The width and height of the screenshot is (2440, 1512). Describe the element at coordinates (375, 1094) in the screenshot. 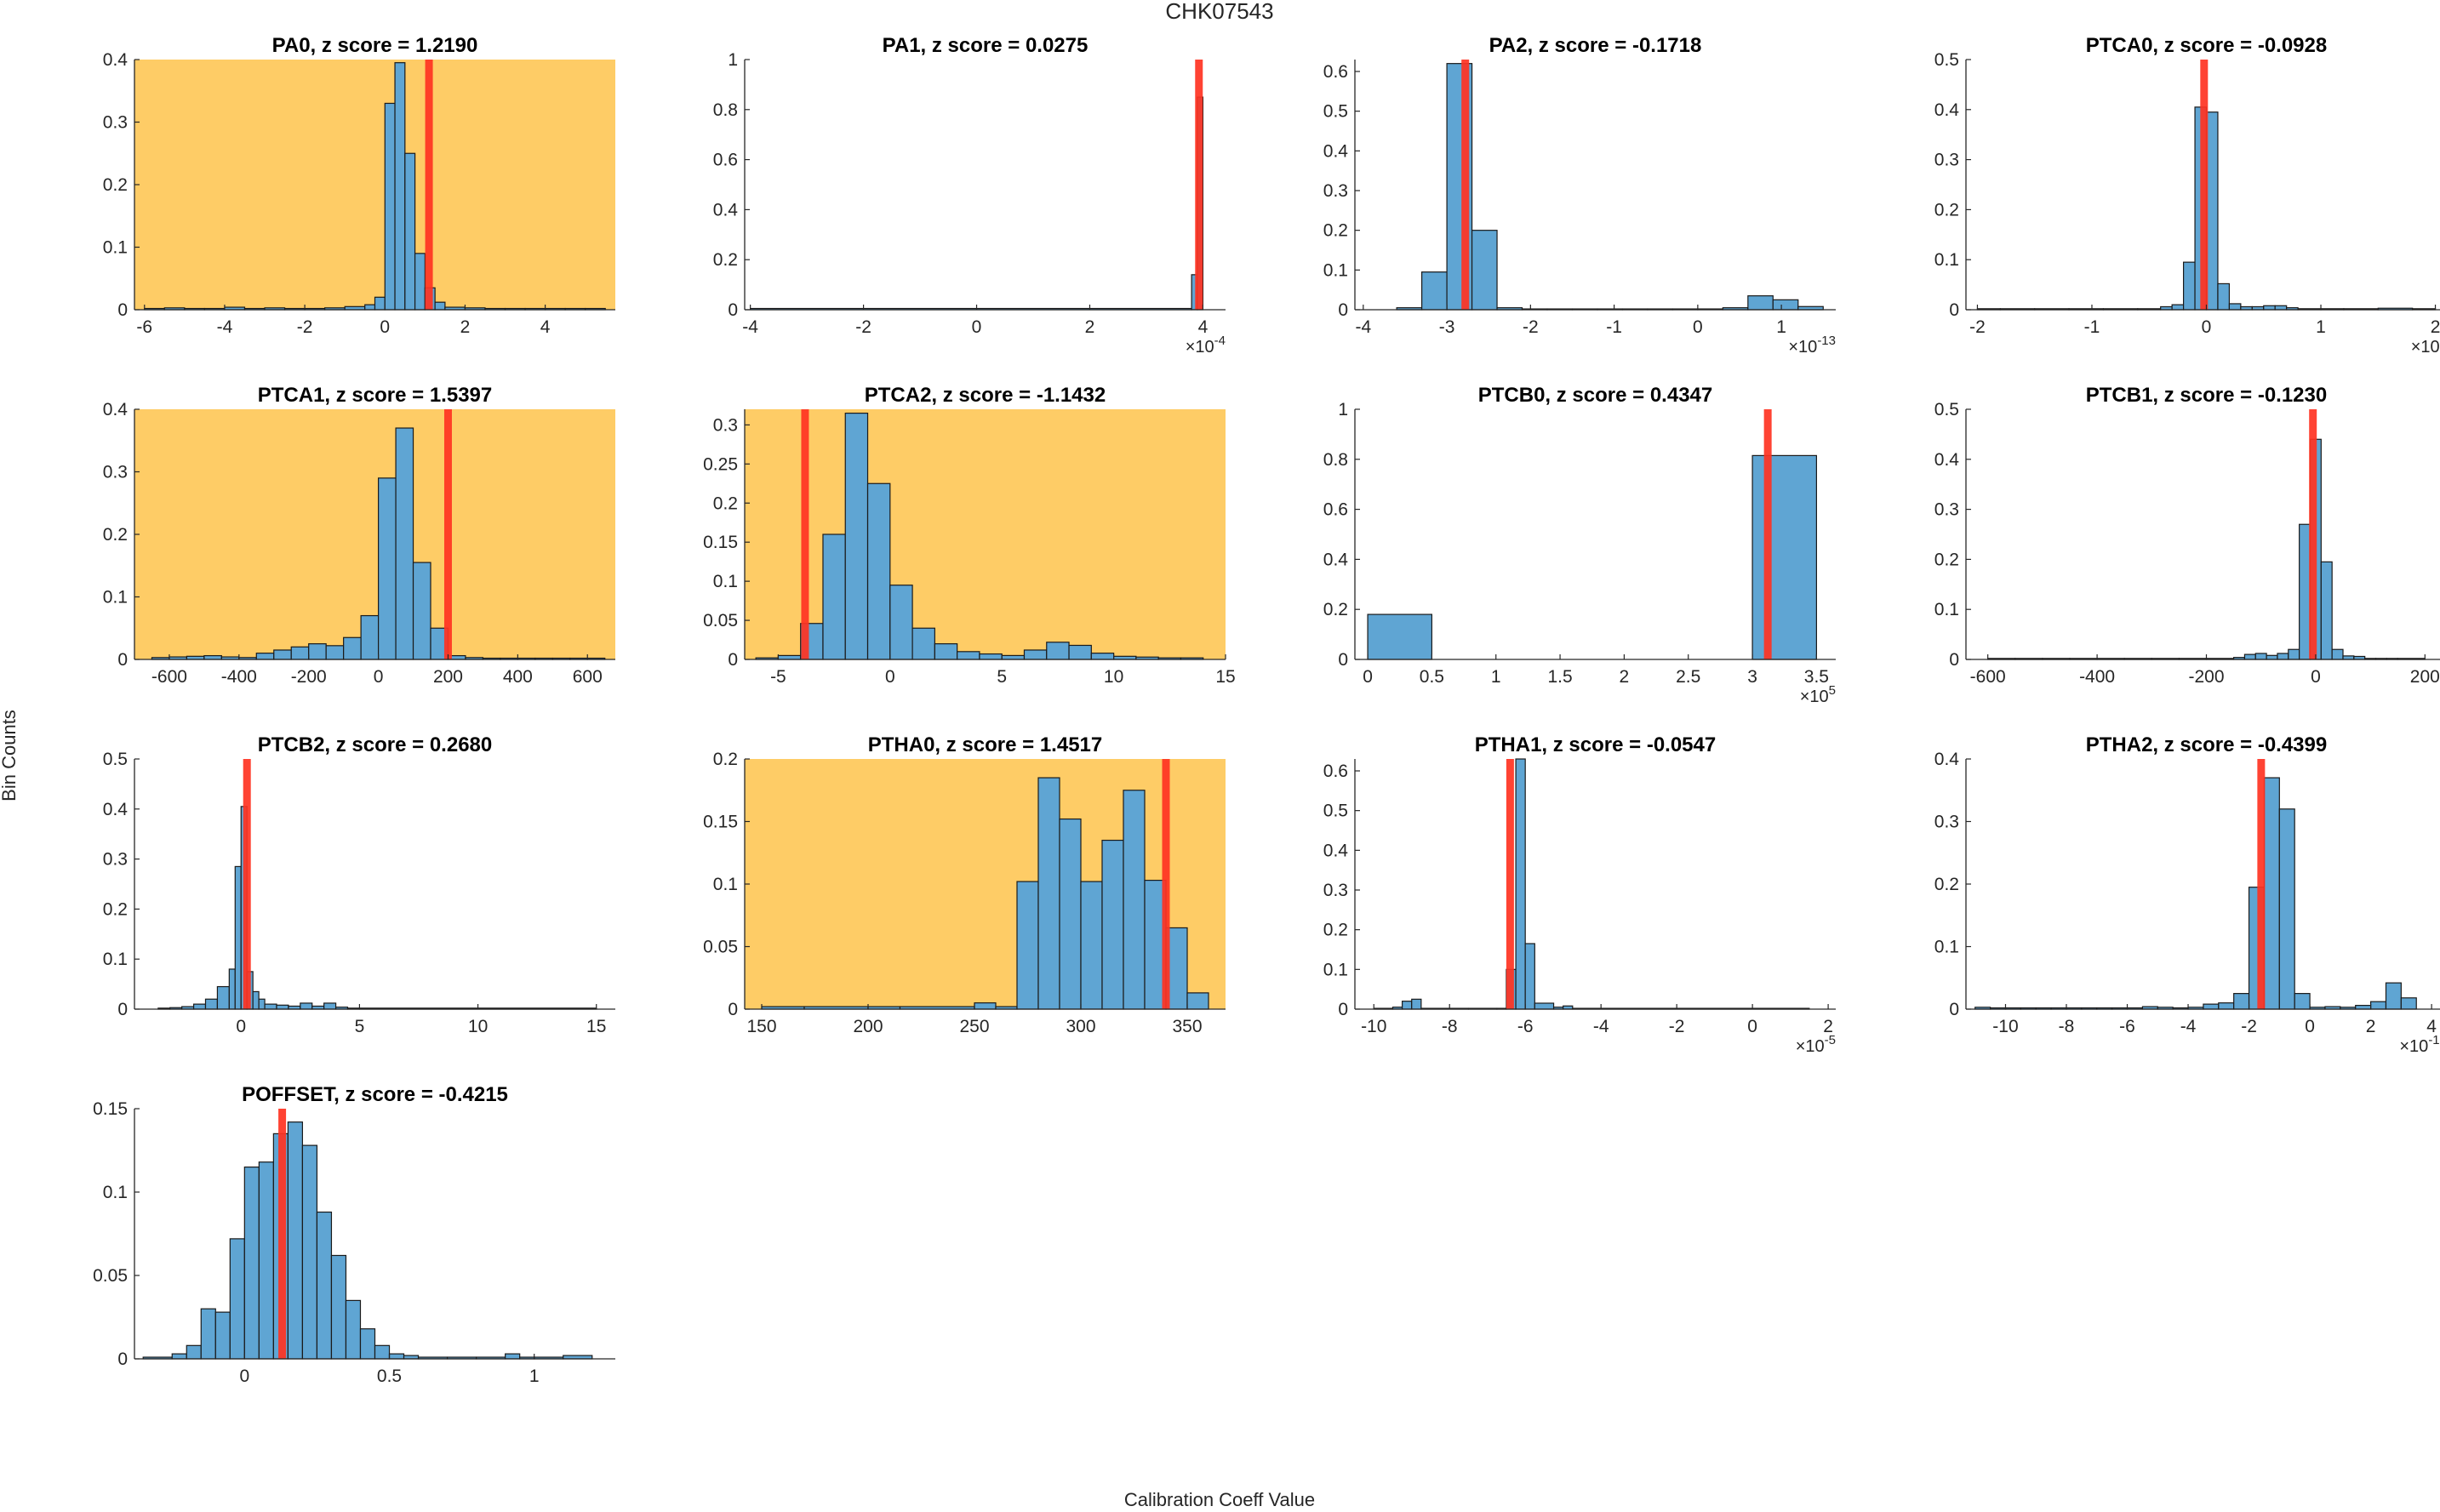

I see `panel-title: POFFSET, z score = -0.4215` at that location.